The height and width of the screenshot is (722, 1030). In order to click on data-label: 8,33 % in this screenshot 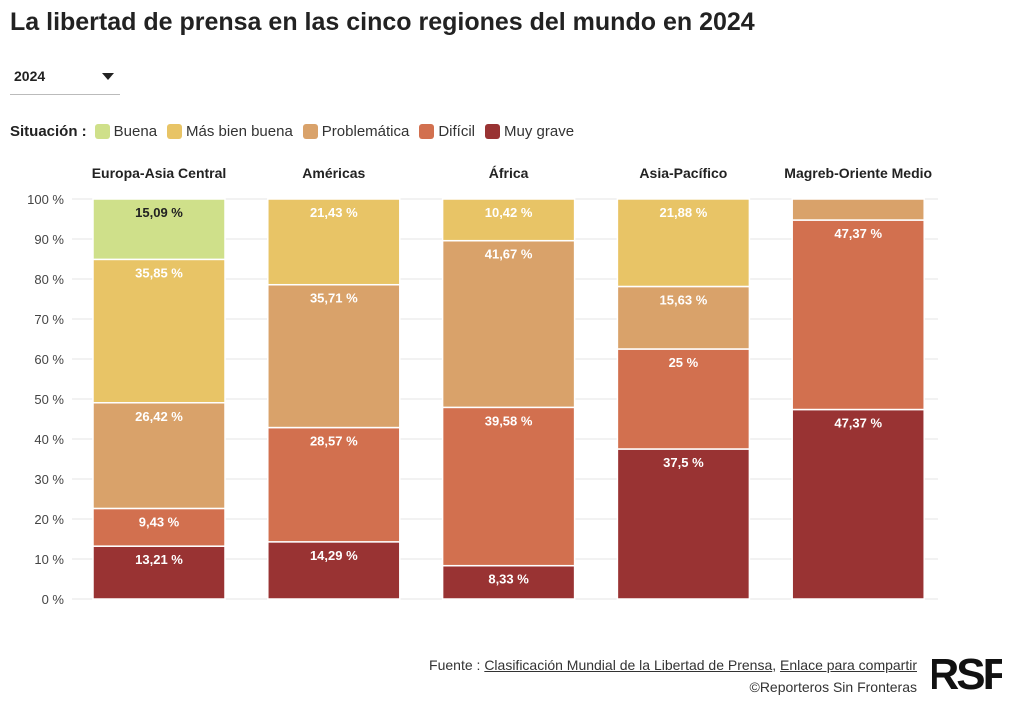, I will do `click(508, 579)`.